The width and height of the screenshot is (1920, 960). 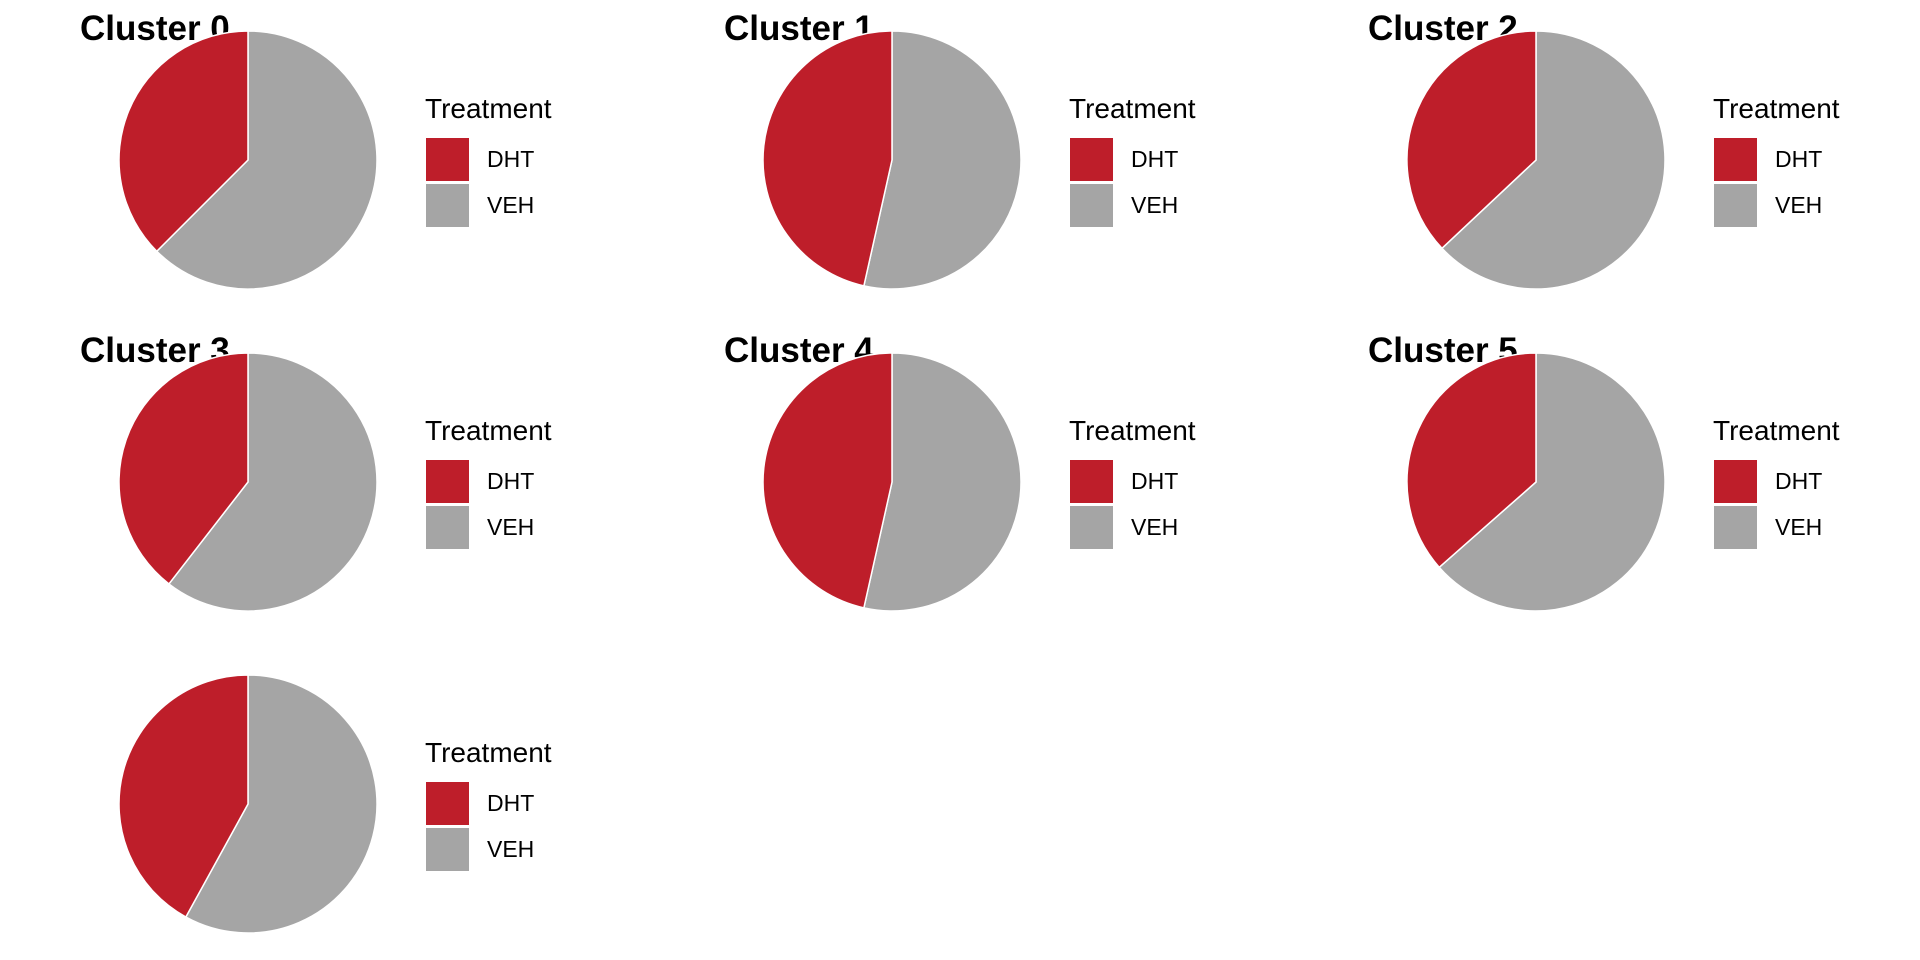 I want to click on pie-panel: Treatment DHT VEH, so click(x=335, y=804).